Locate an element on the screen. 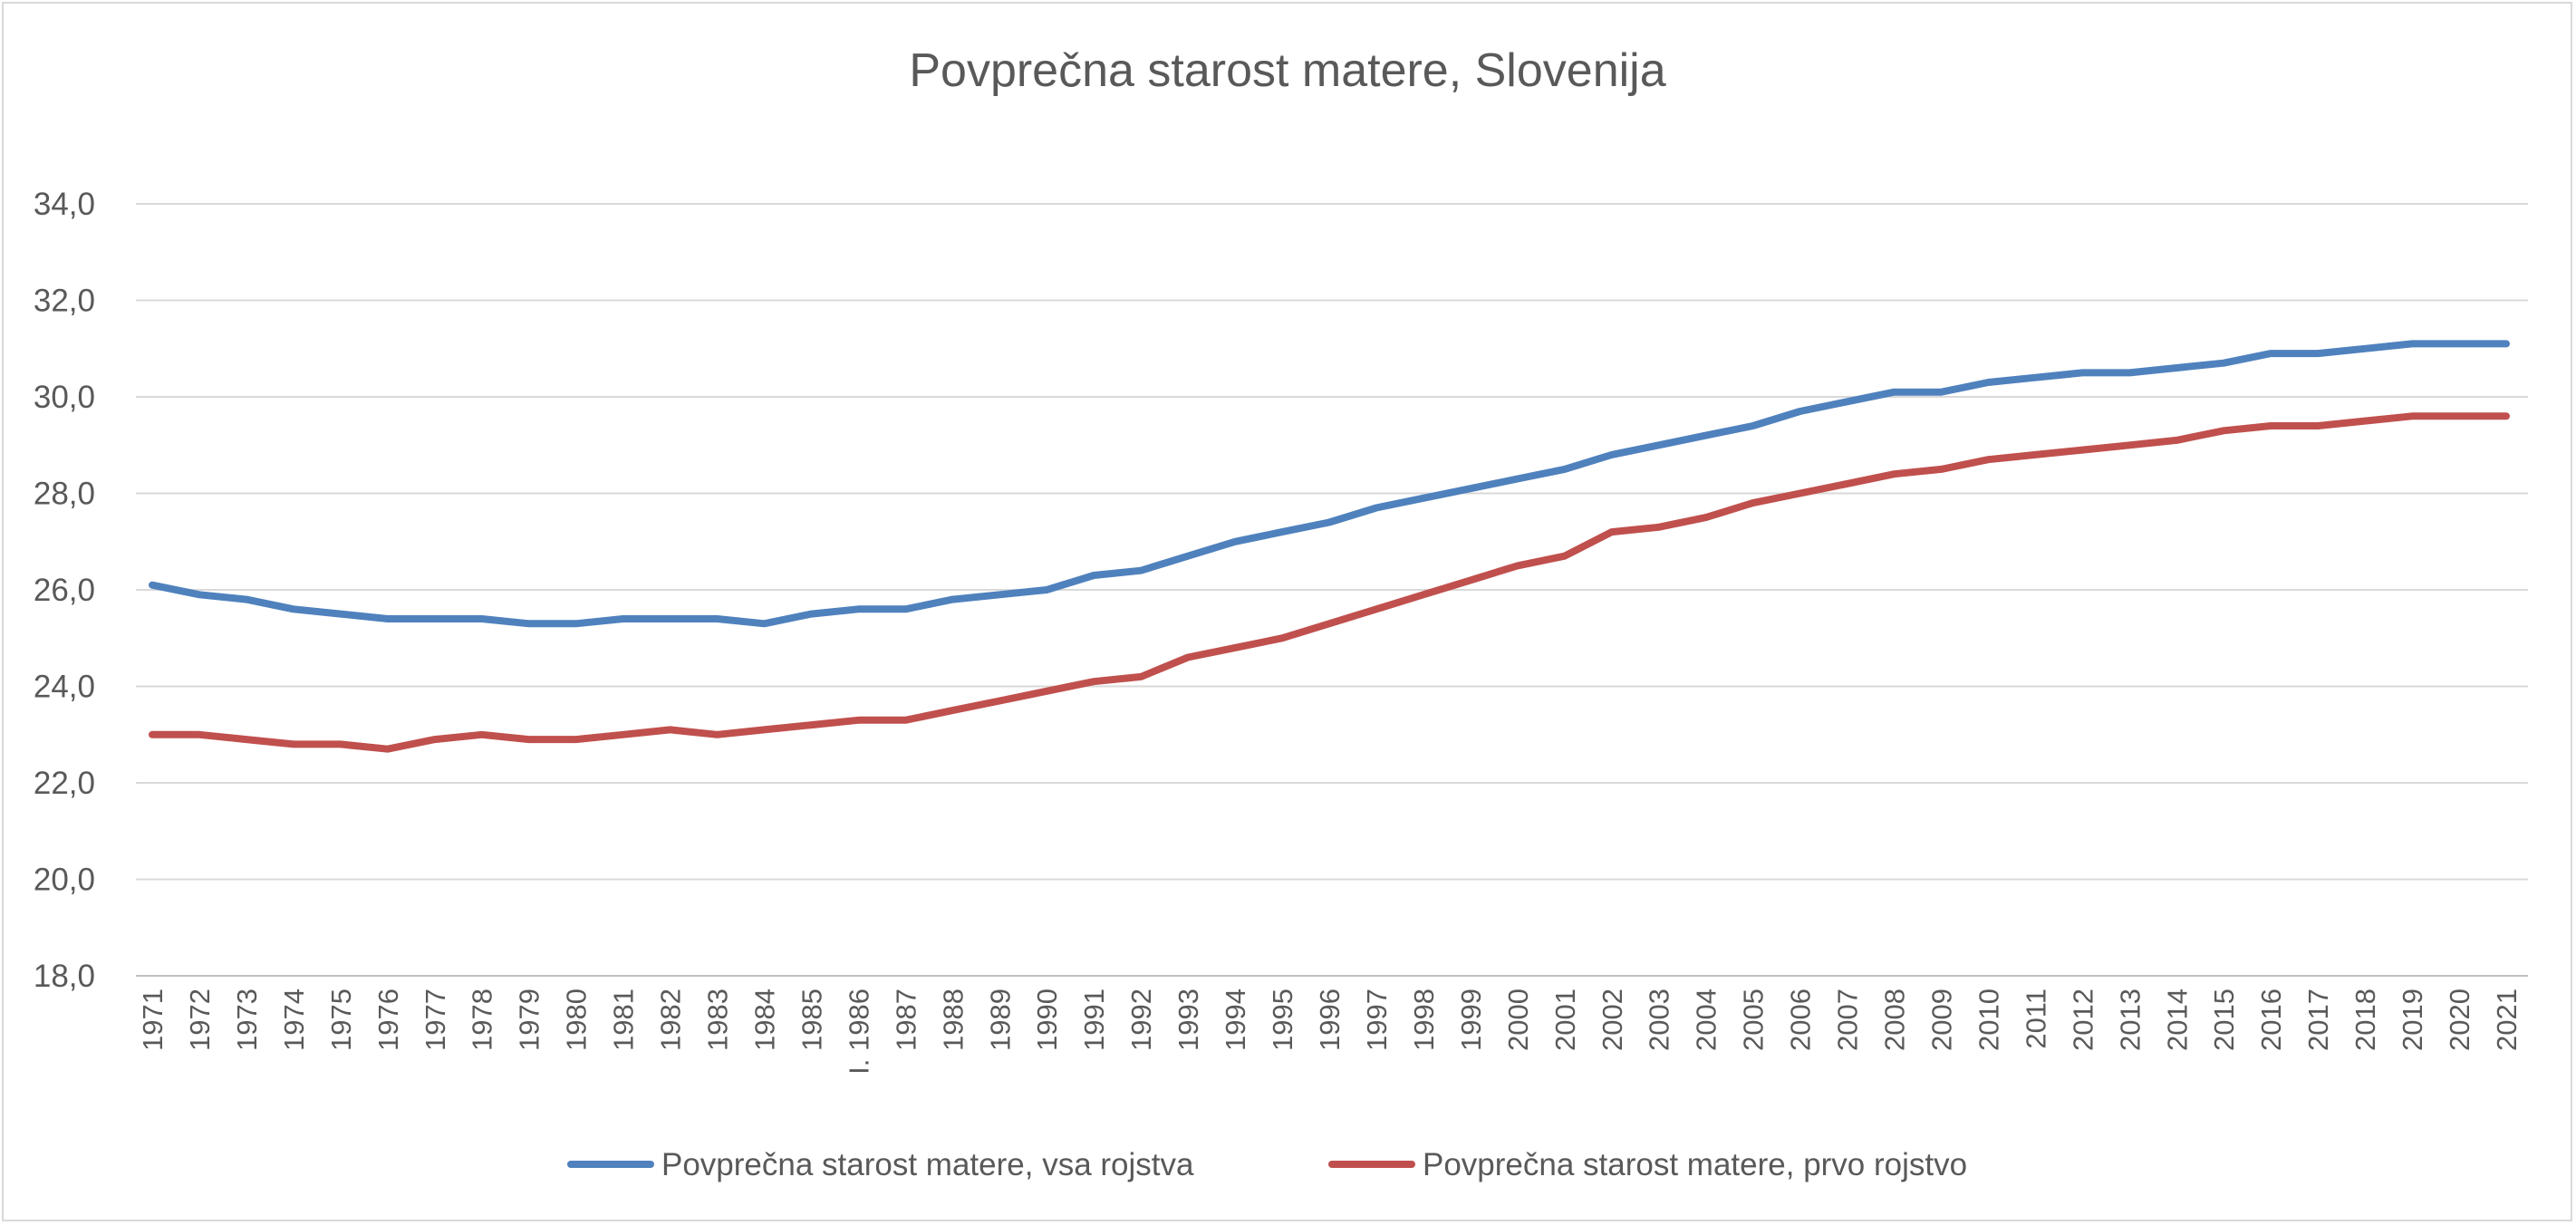  x-tick-label: 2015 is located at coordinates (2224, 1020).